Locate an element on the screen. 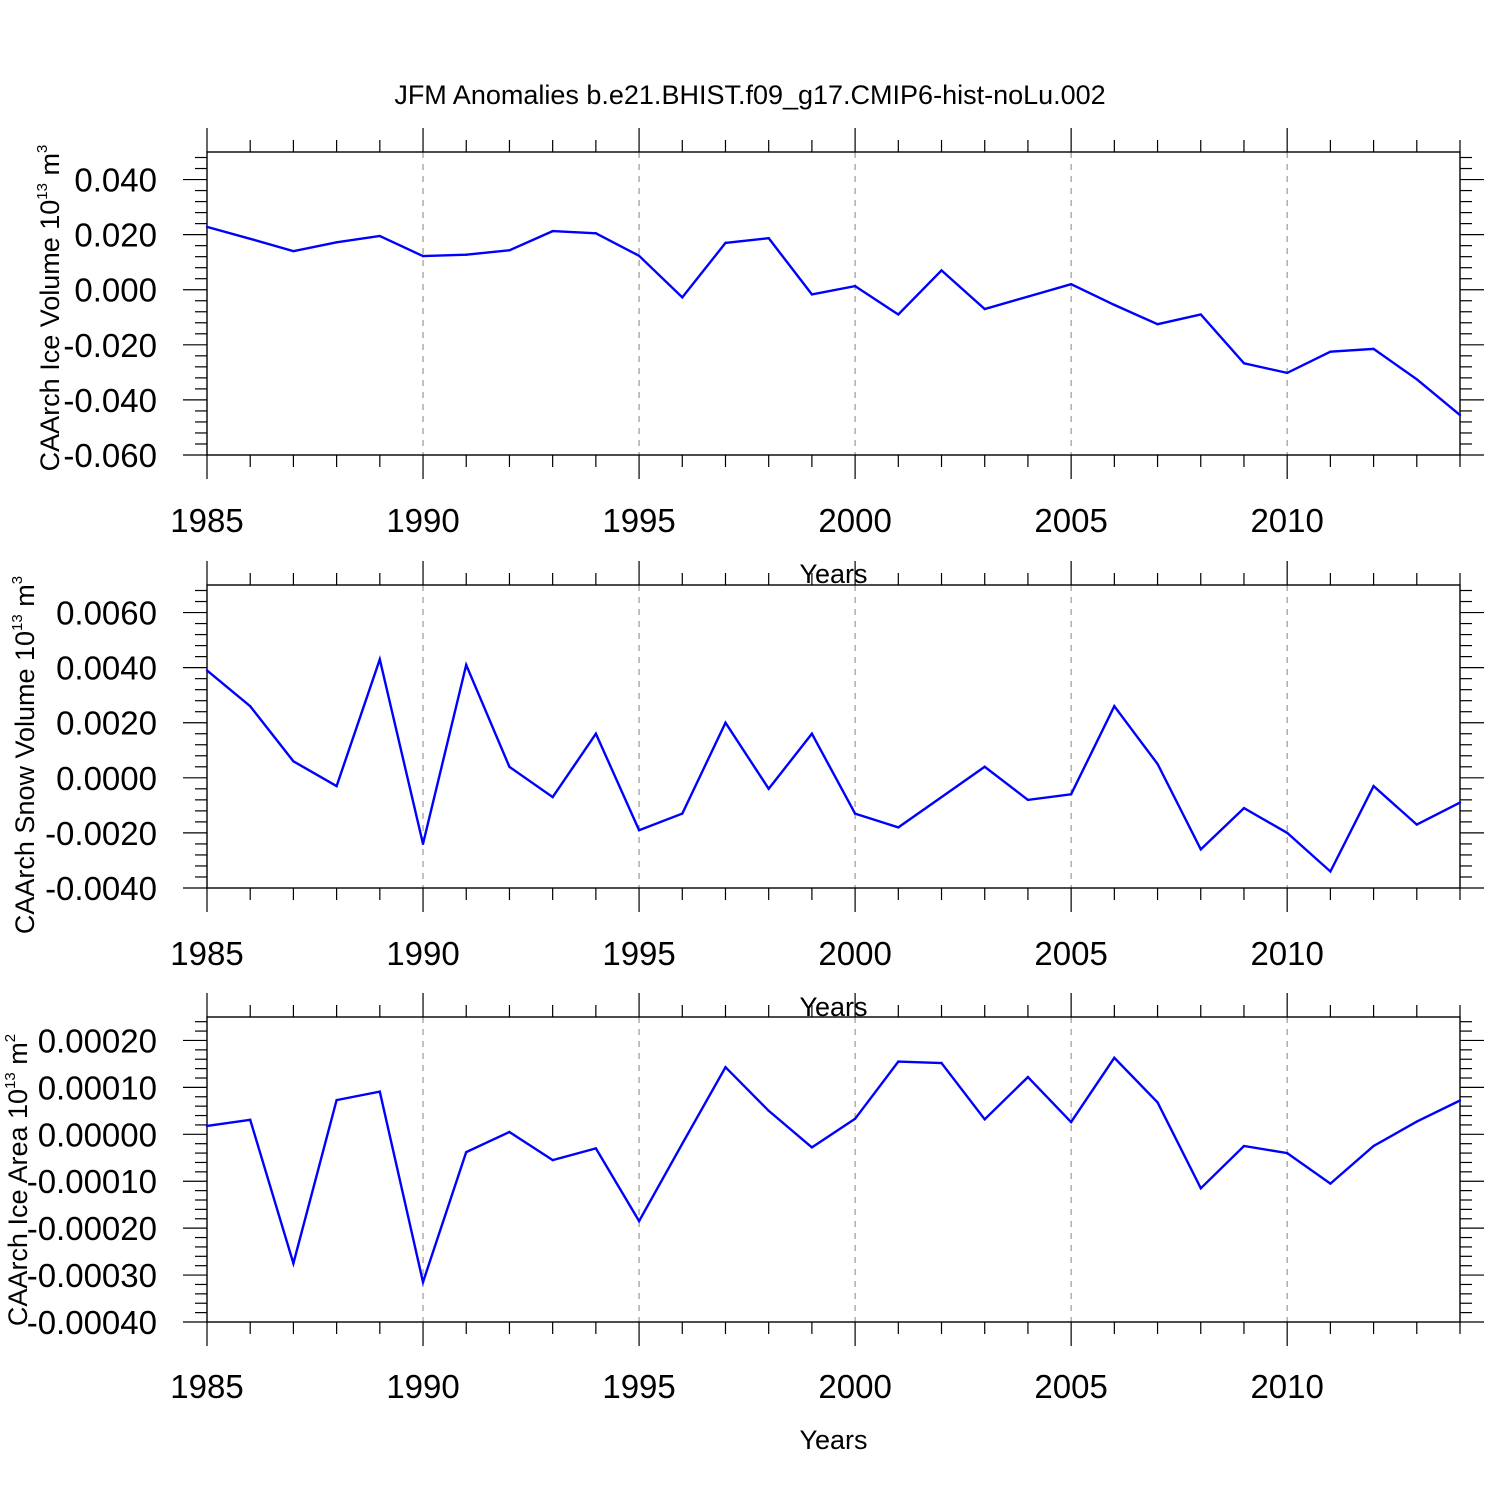 The width and height of the screenshot is (1500, 1500). y-axis-title: CAArch Snow Volume 1013 m3 is located at coordinates (24, 755).